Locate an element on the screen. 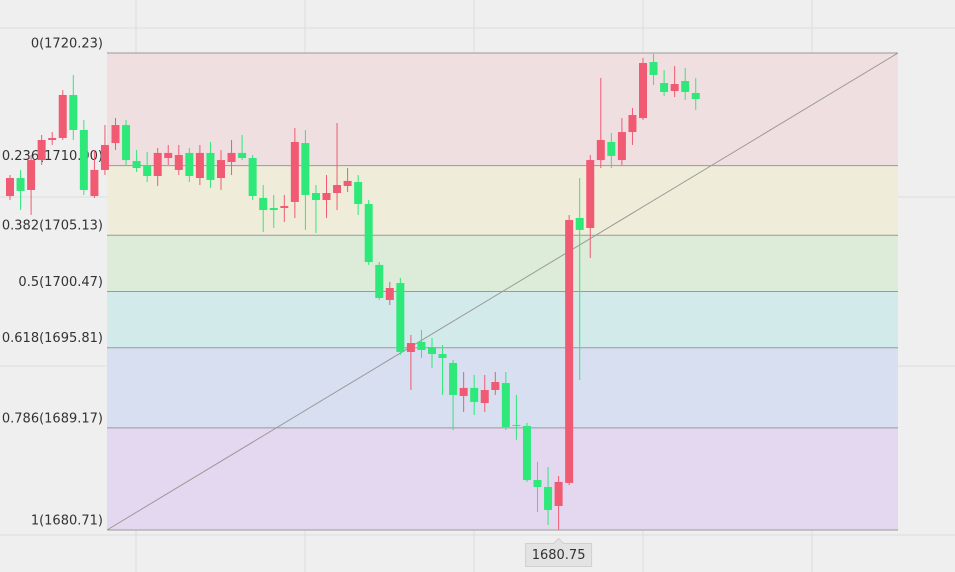 The width and height of the screenshot is (955, 572). low-marker-box is located at coordinates (559, 552).